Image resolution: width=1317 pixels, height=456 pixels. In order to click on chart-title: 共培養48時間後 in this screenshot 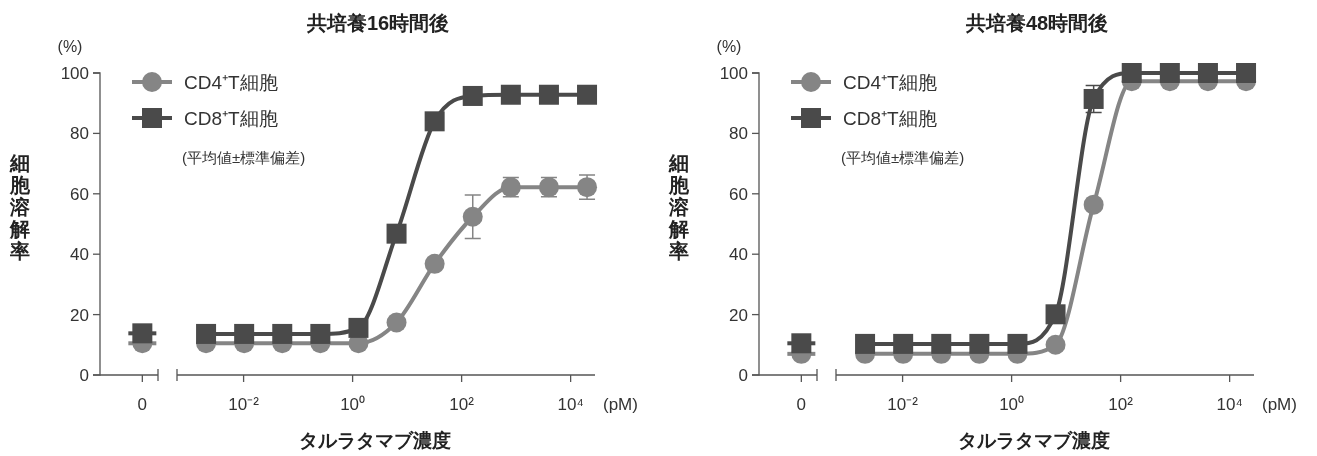, I will do `click(1036, 23)`.